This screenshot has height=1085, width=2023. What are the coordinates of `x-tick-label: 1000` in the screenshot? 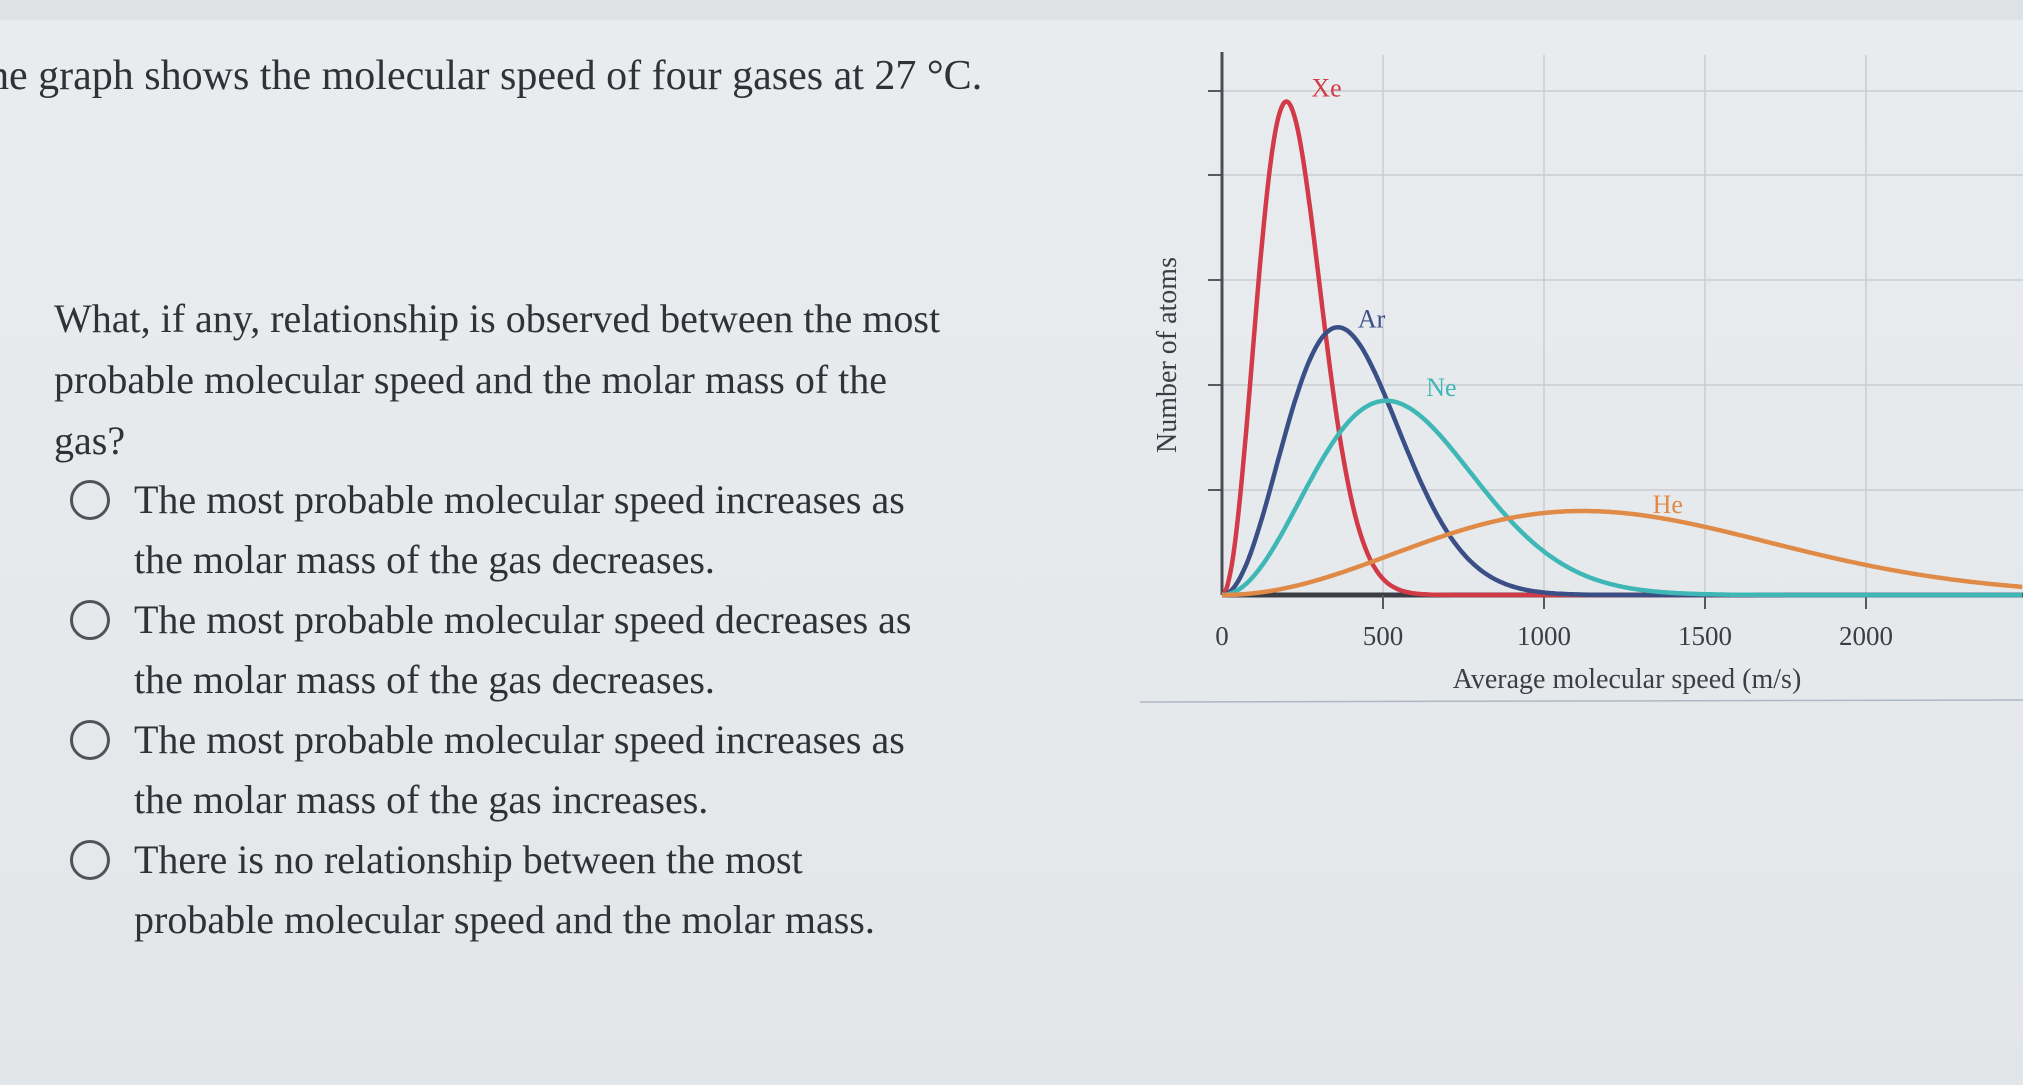 It's located at (1544, 636).